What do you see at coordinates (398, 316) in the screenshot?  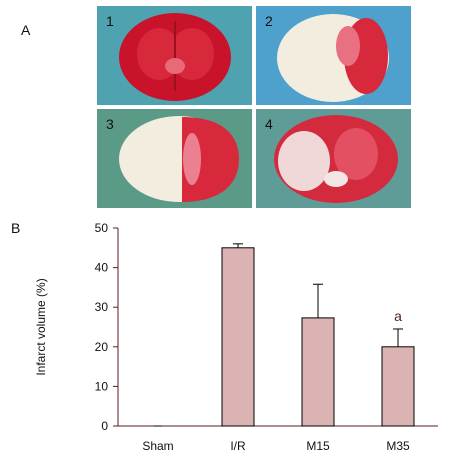 I see `significance-annotation: a` at bounding box center [398, 316].